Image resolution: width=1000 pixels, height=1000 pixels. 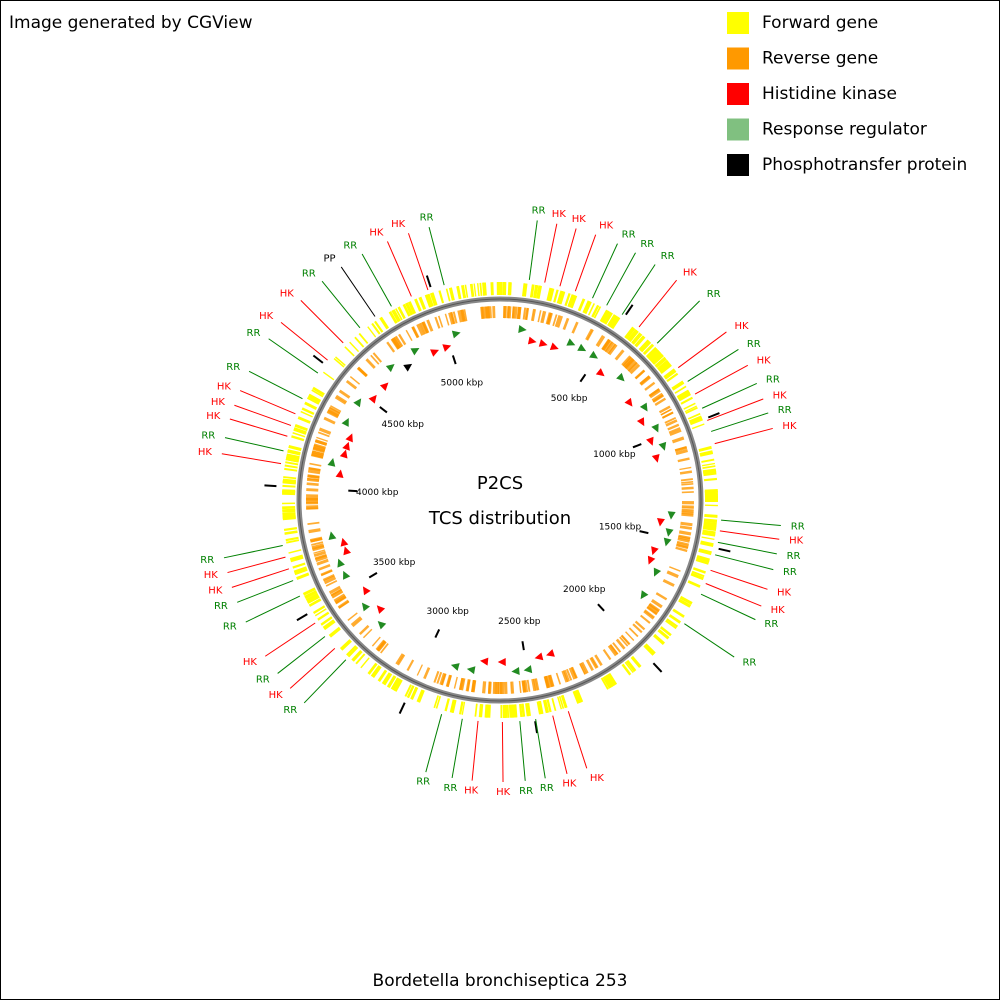 What do you see at coordinates (131, 23) in the screenshot?
I see `header-title: Image generated by CGView` at bounding box center [131, 23].